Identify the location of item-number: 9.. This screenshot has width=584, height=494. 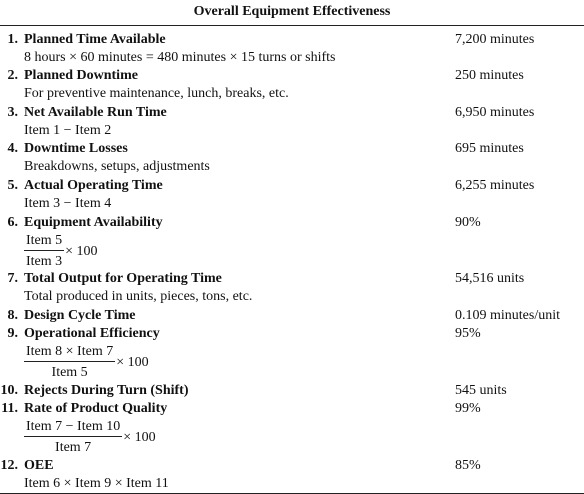
(13, 333).